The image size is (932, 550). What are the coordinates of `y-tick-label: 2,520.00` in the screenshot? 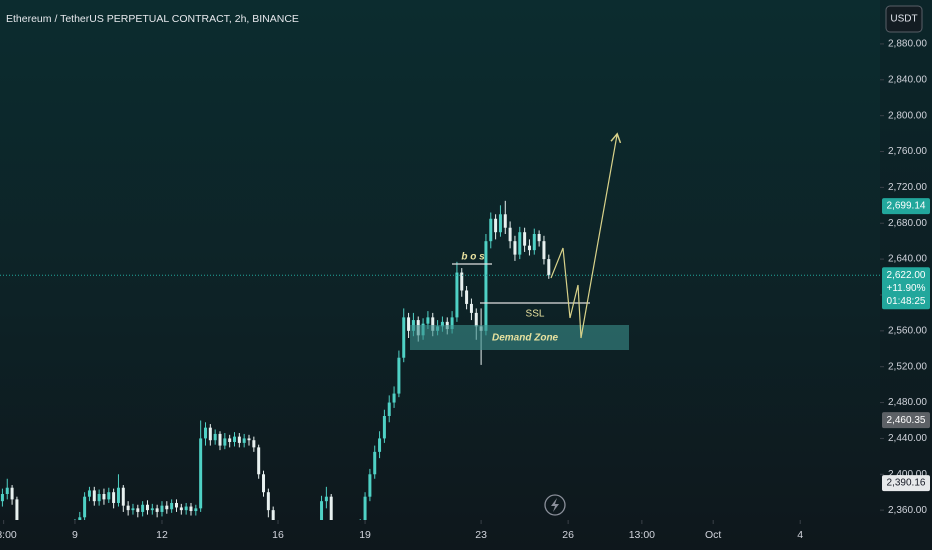 It's located at (907, 366).